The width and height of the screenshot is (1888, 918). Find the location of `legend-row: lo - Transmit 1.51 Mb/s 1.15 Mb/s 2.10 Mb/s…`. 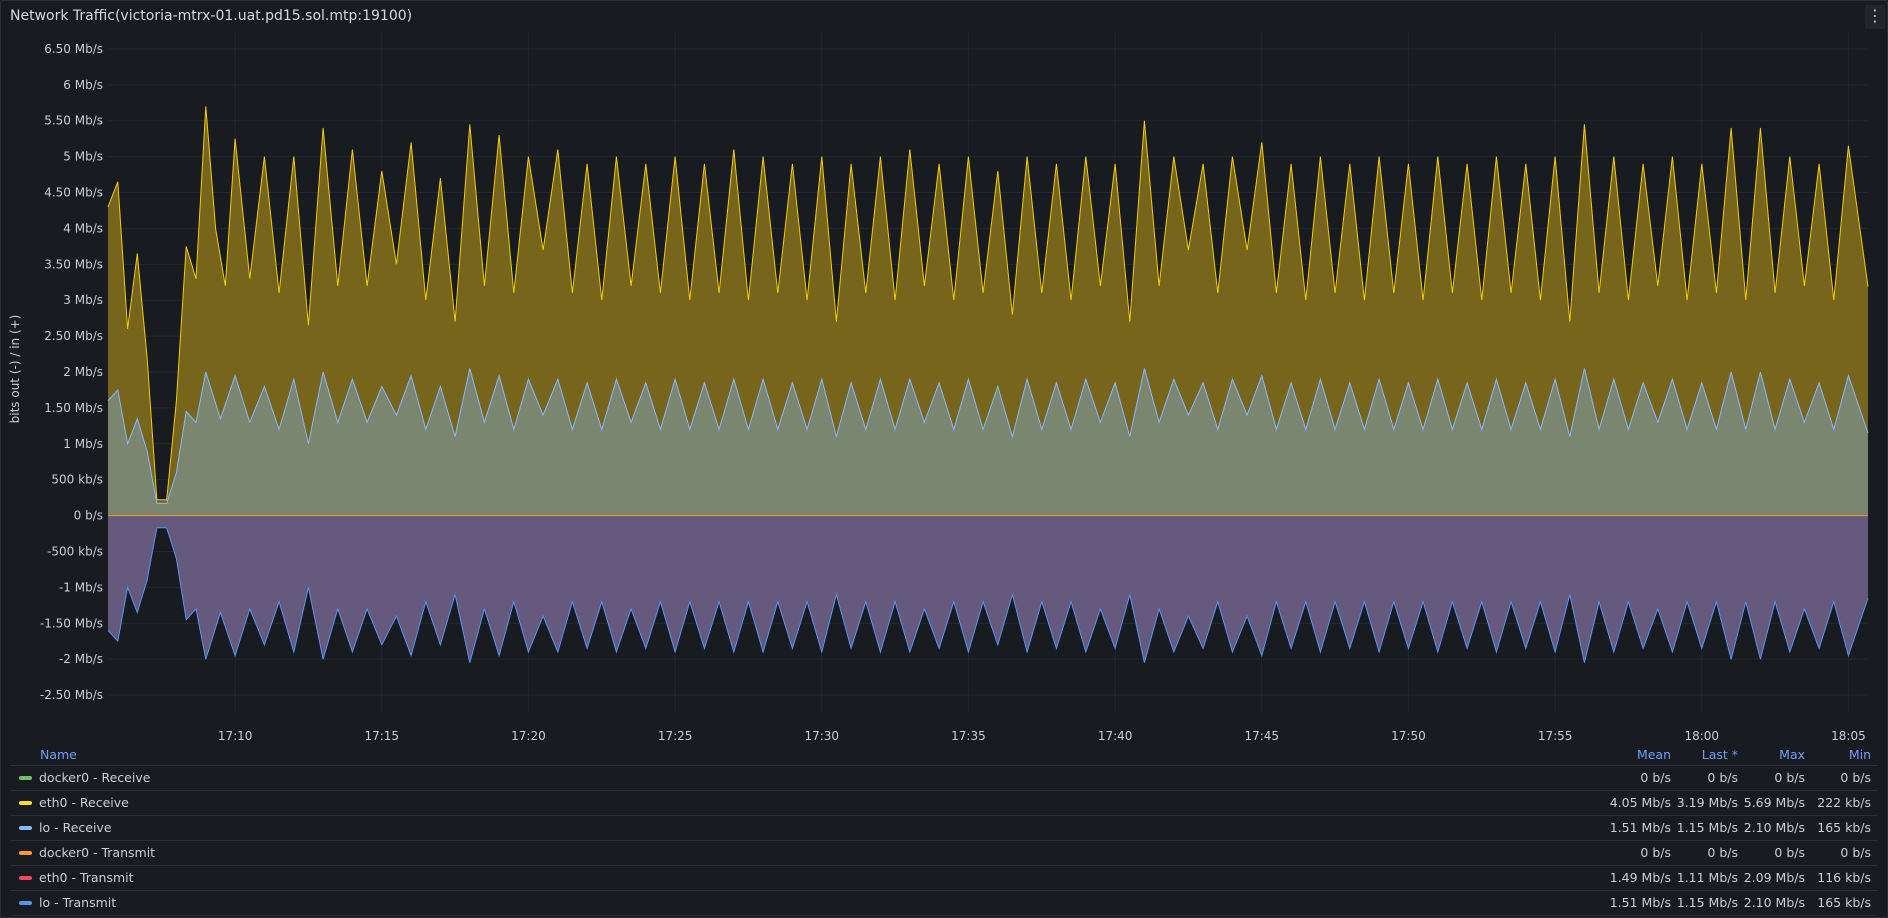

legend-row: lo - Transmit 1.51 Mb/s 1.15 Mb/s 2.10 Mb/s… is located at coordinates (944, 903).